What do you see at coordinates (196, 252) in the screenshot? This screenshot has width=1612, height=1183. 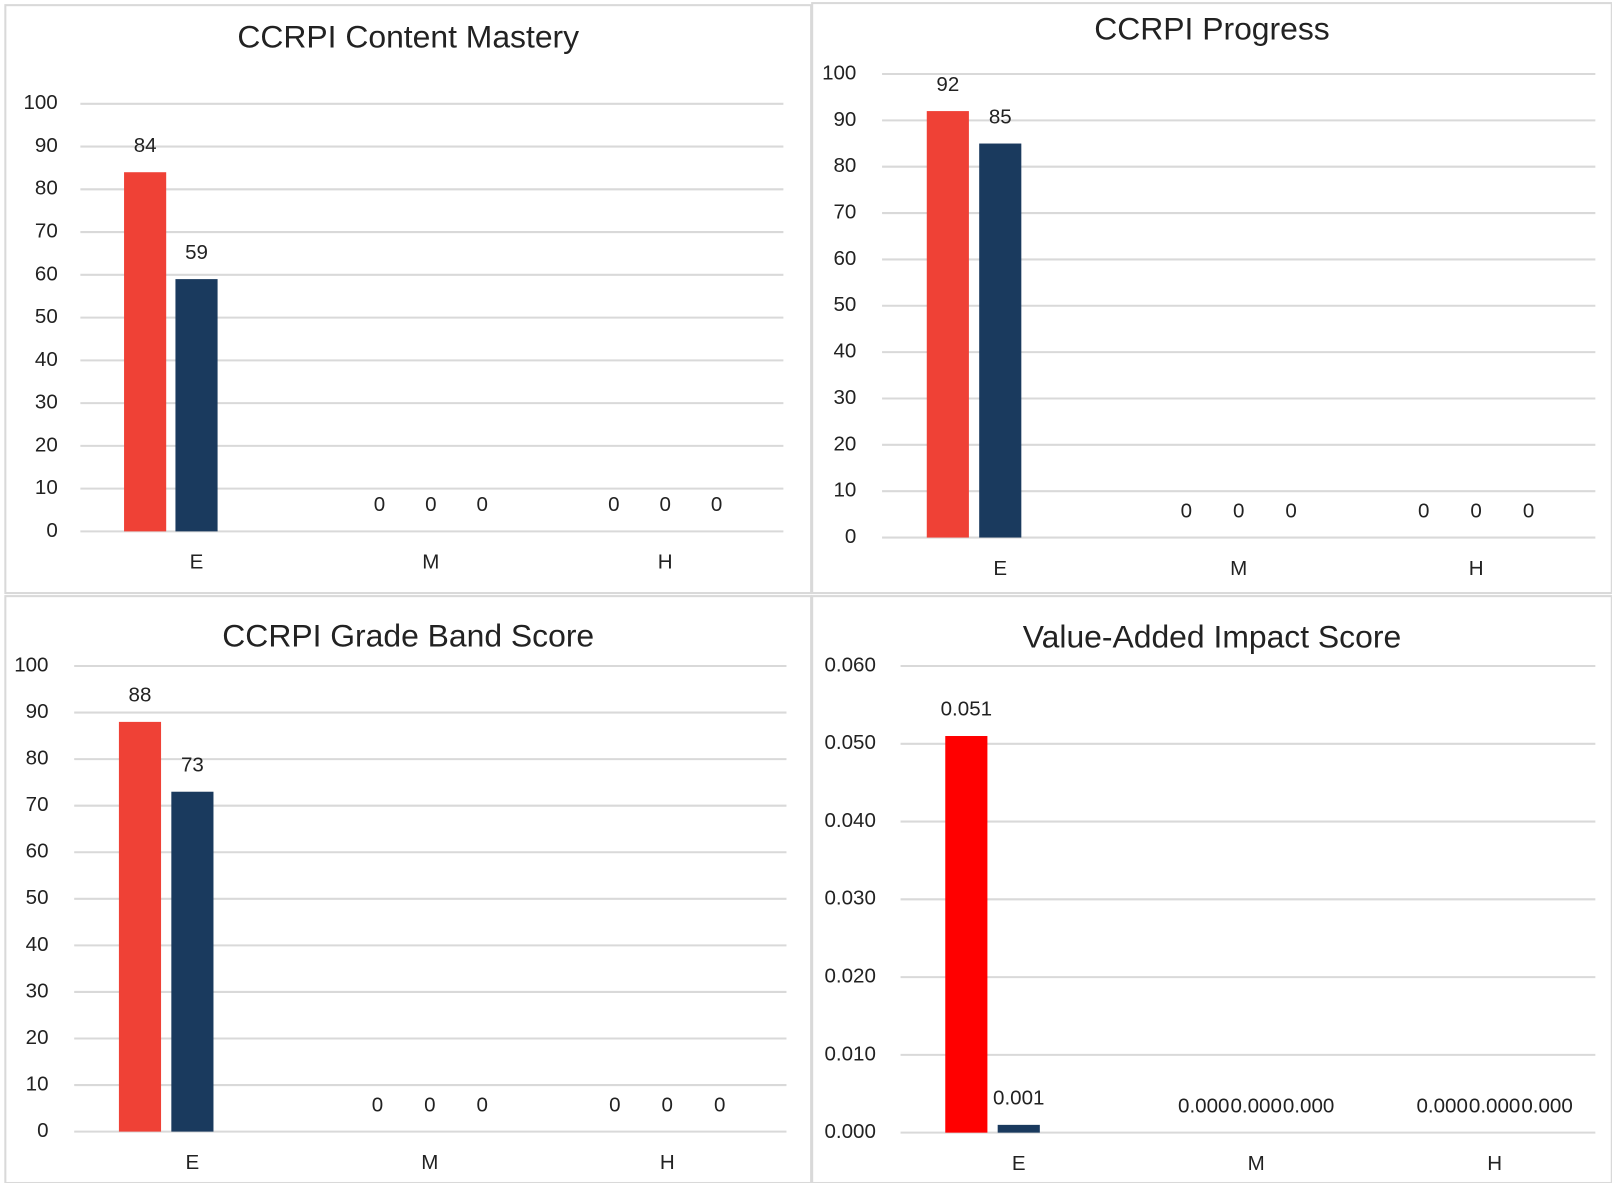 I see `data-label: 59` at bounding box center [196, 252].